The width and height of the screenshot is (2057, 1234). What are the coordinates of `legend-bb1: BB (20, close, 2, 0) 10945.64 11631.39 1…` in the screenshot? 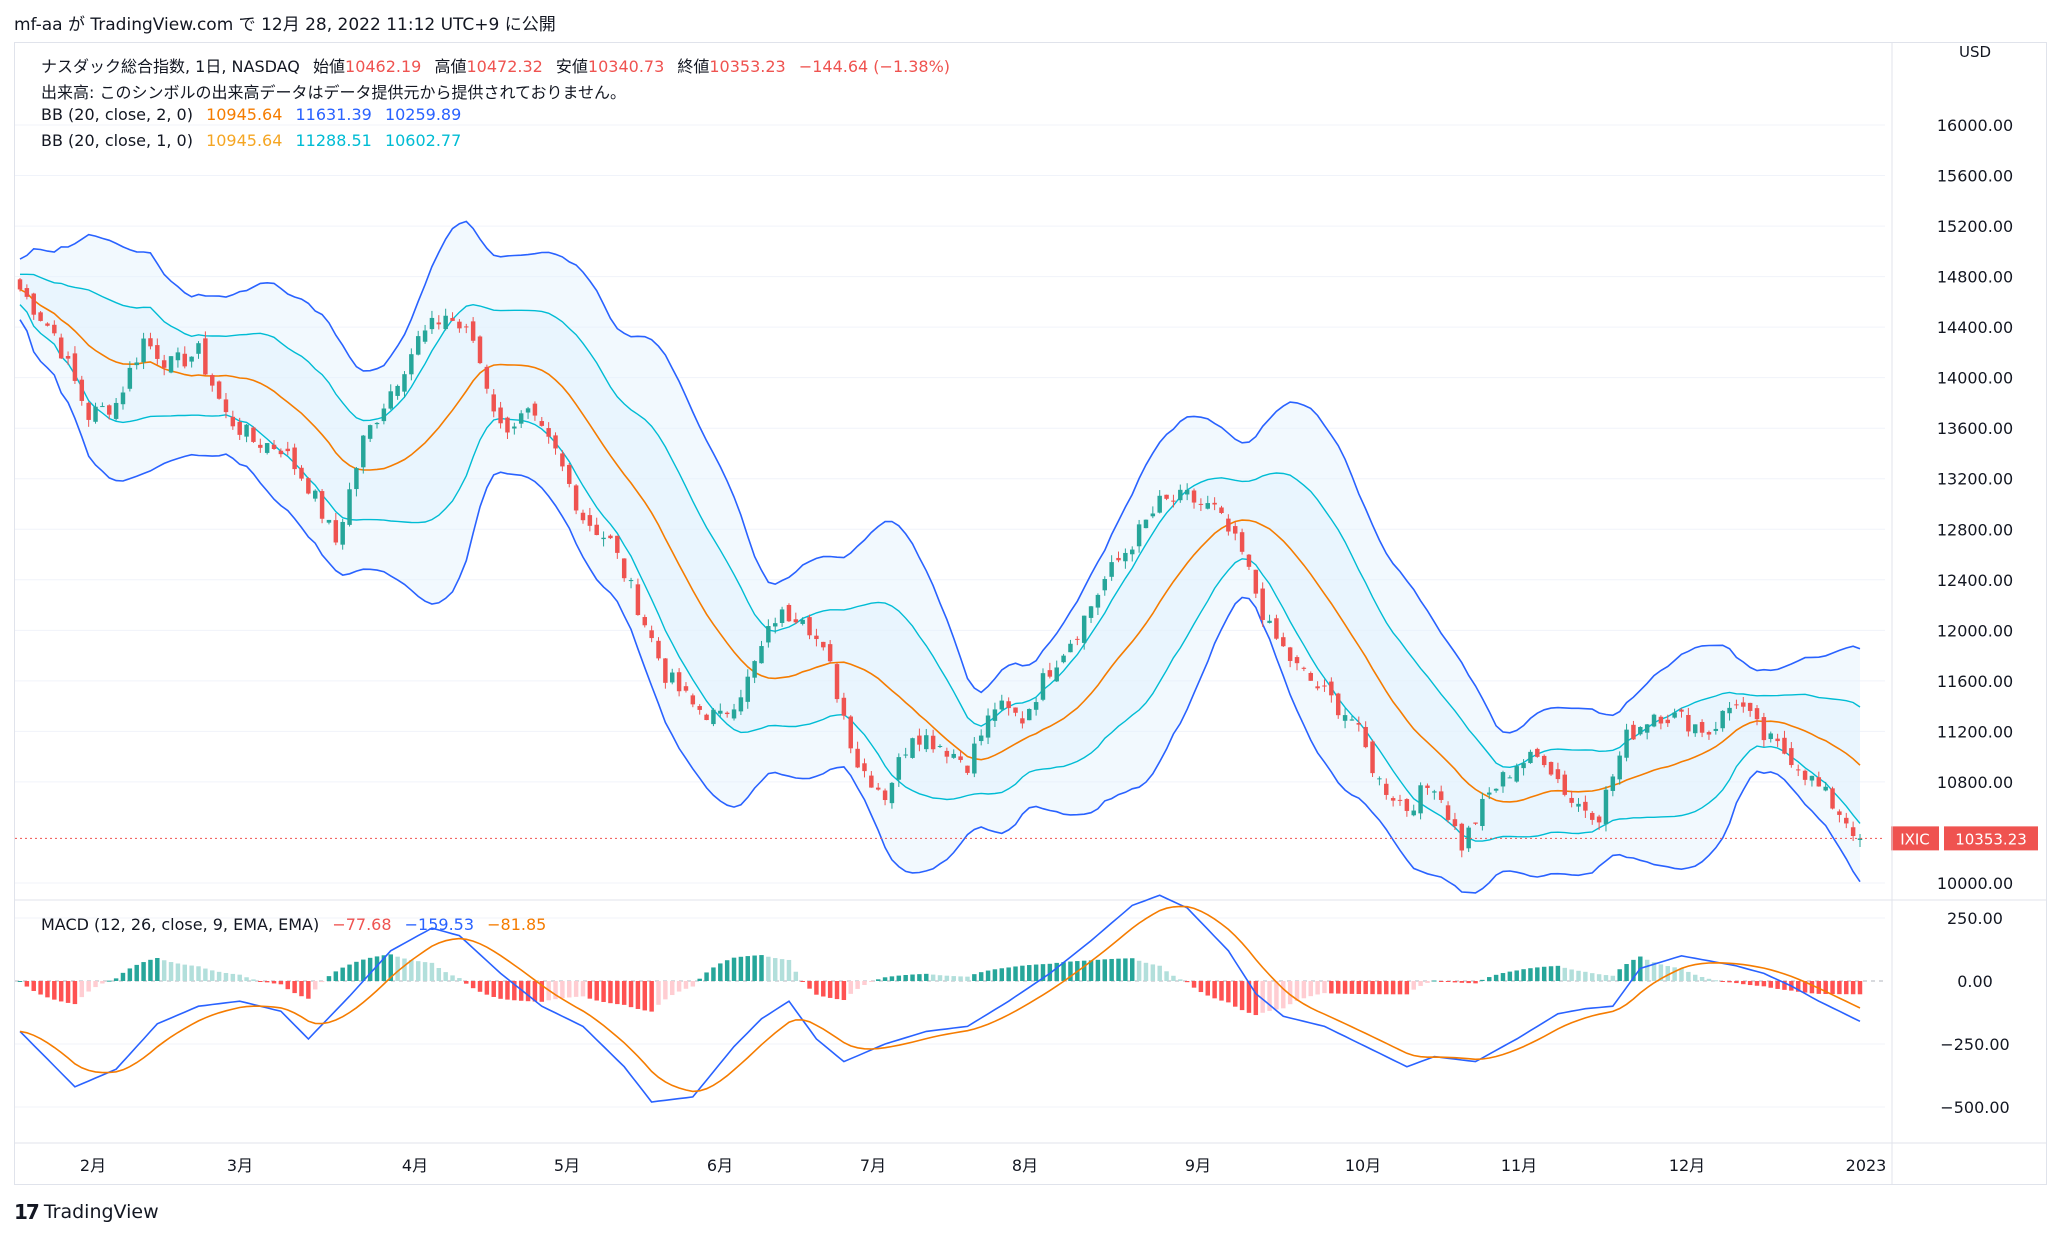 It's located at (255, 114).